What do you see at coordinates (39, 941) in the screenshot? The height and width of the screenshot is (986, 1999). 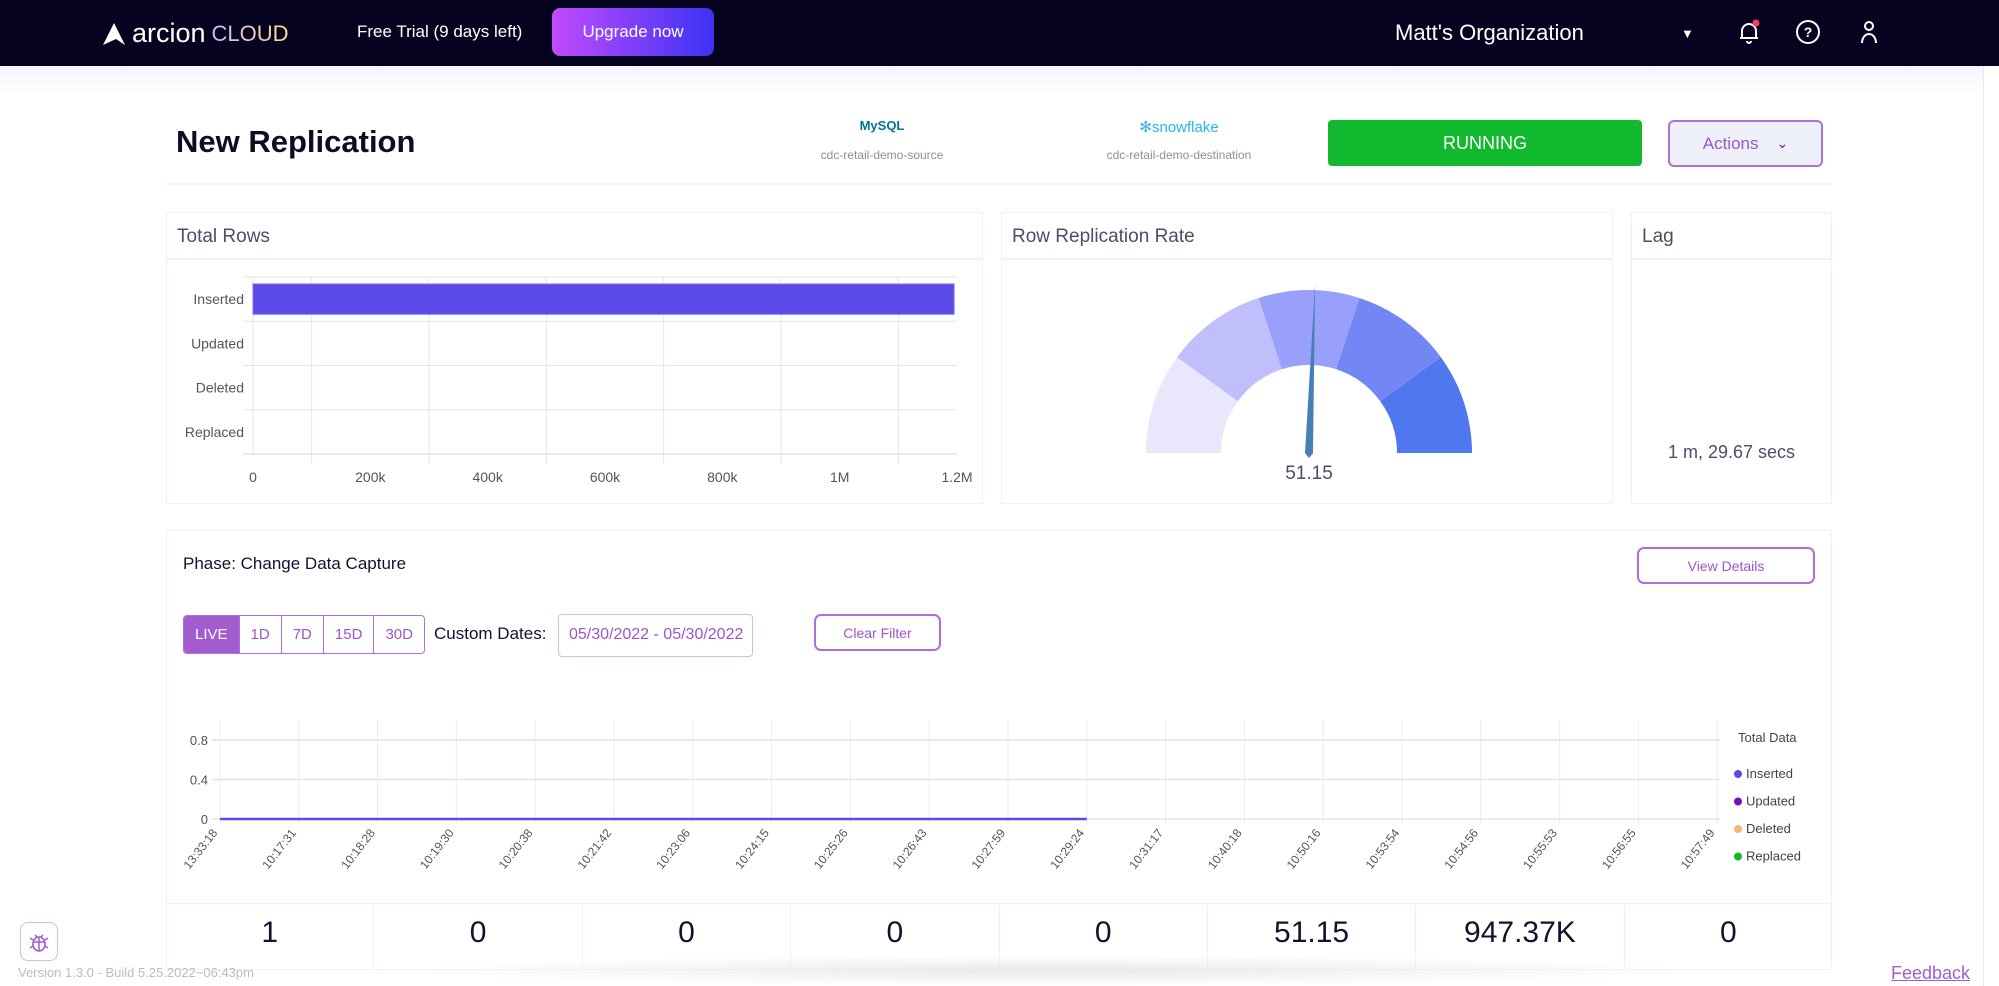 I see `bug-report-icon` at bounding box center [39, 941].